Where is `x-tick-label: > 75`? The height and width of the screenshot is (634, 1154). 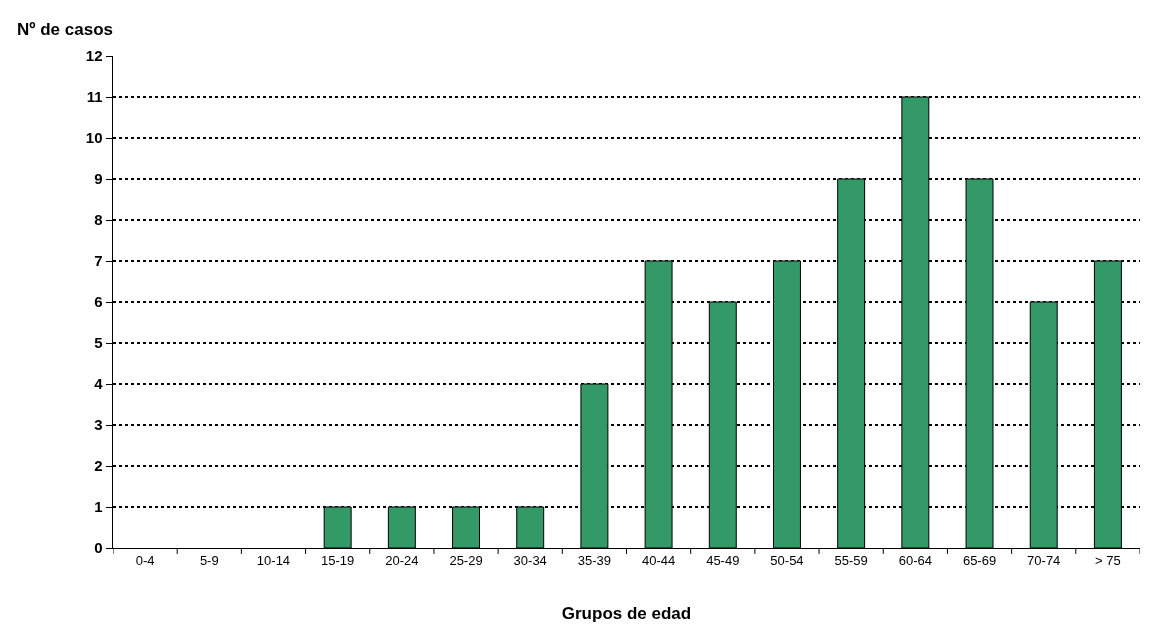 x-tick-label: > 75 is located at coordinates (1108, 560).